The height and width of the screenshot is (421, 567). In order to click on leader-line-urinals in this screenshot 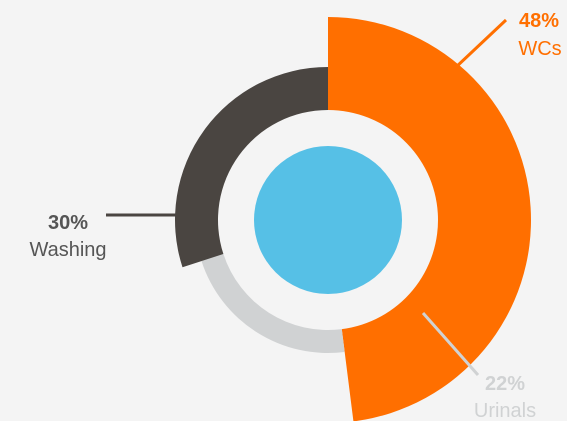, I will do `click(450, 344)`.